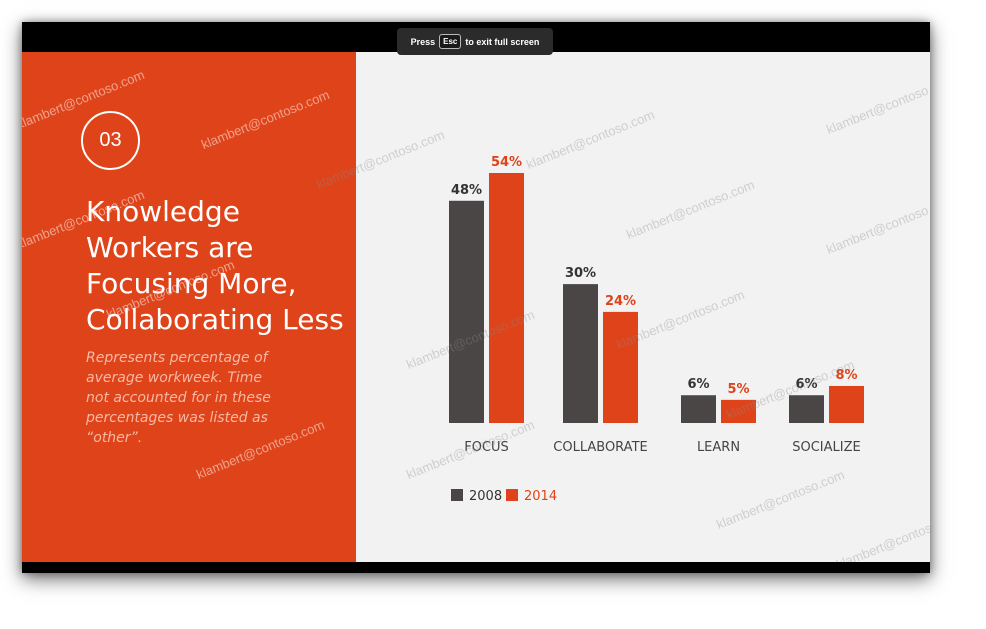 This screenshot has height=629, width=986. I want to click on legend-label-2014: 2014, so click(540, 496).